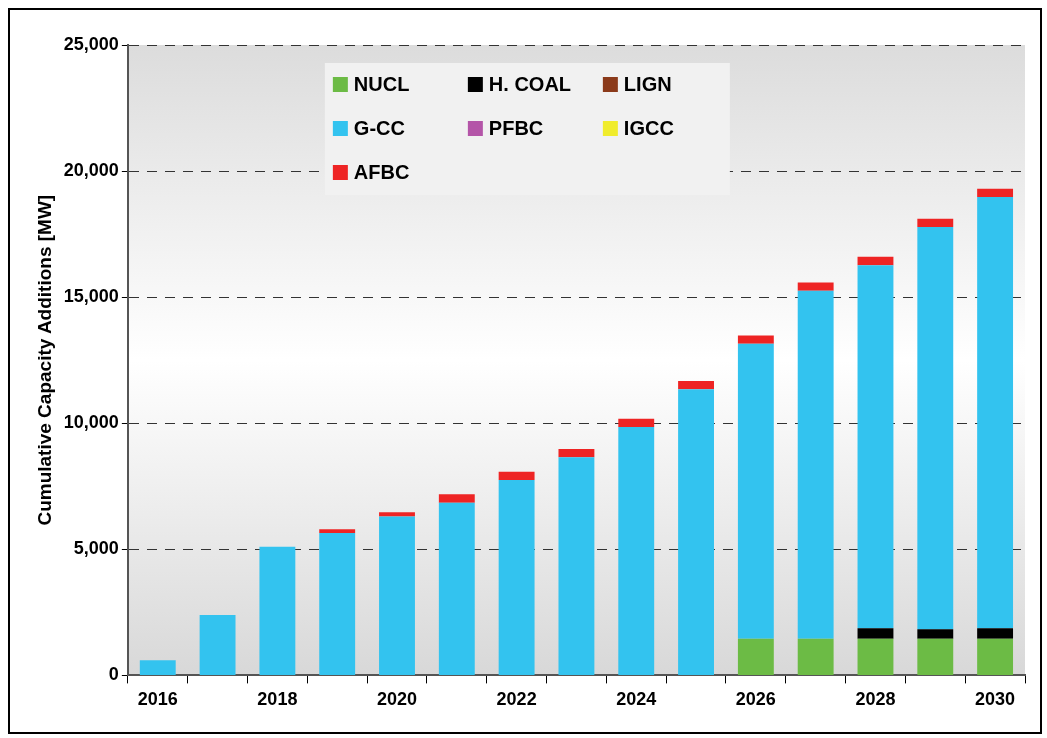  What do you see at coordinates (516, 127) in the screenshot?
I see `legend-label: PFBC` at bounding box center [516, 127].